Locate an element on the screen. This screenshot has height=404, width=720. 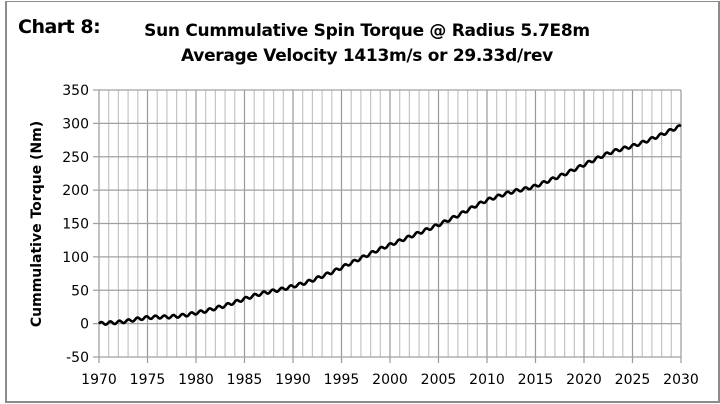
y-tick-label: -50 is located at coordinates (77, 358).